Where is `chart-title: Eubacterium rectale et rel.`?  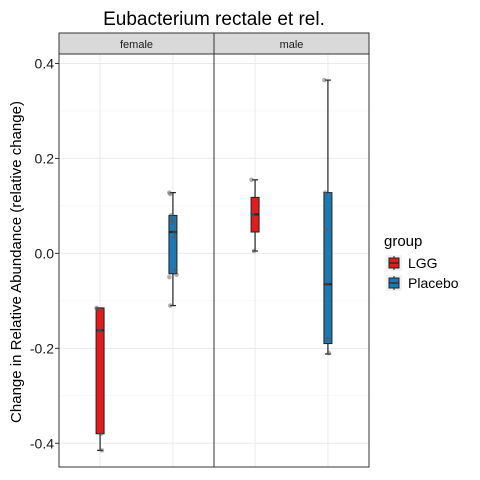
chart-title: Eubacterium rectale et rel. is located at coordinates (214, 19).